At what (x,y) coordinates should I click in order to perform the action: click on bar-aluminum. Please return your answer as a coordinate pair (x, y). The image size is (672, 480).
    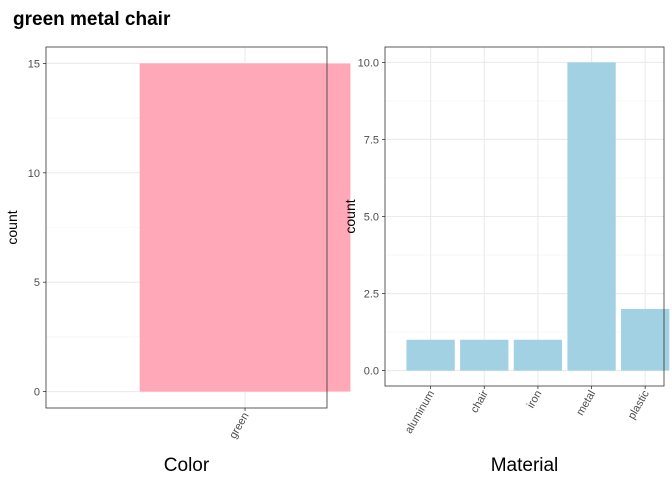
    Looking at the image, I should click on (430, 355).